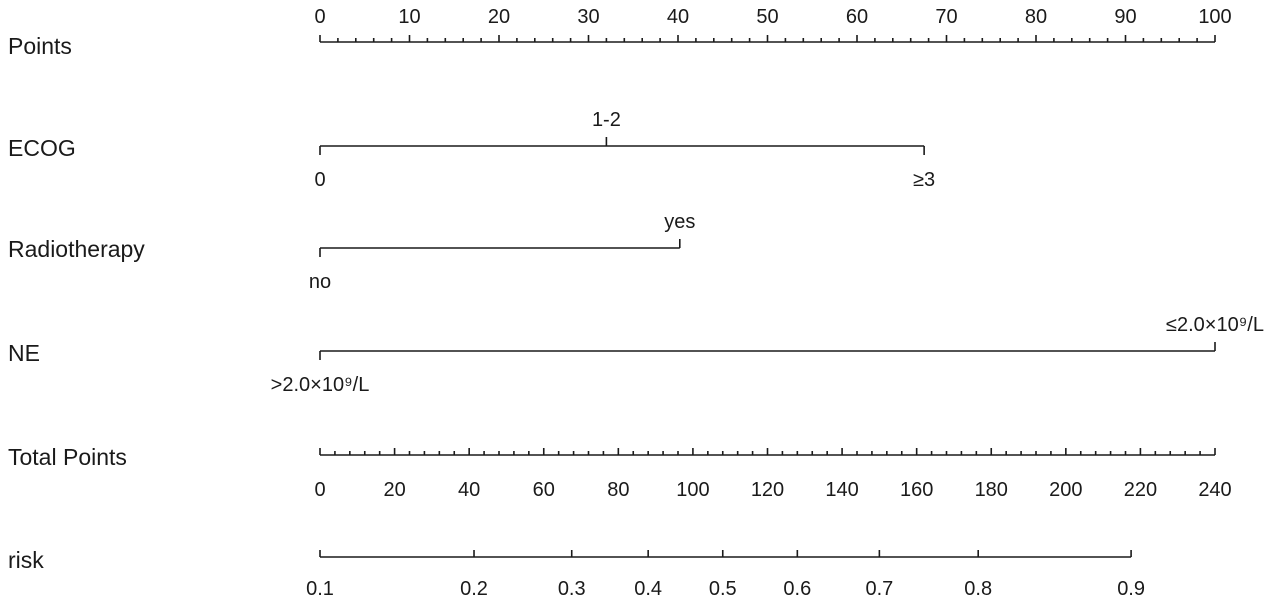 Image resolution: width=1281 pixels, height=604 pixels. What do you see at coordinates (26, 560) in the screenshot?
I see `row-label-risk: risk` at bounding box center [26, 560].